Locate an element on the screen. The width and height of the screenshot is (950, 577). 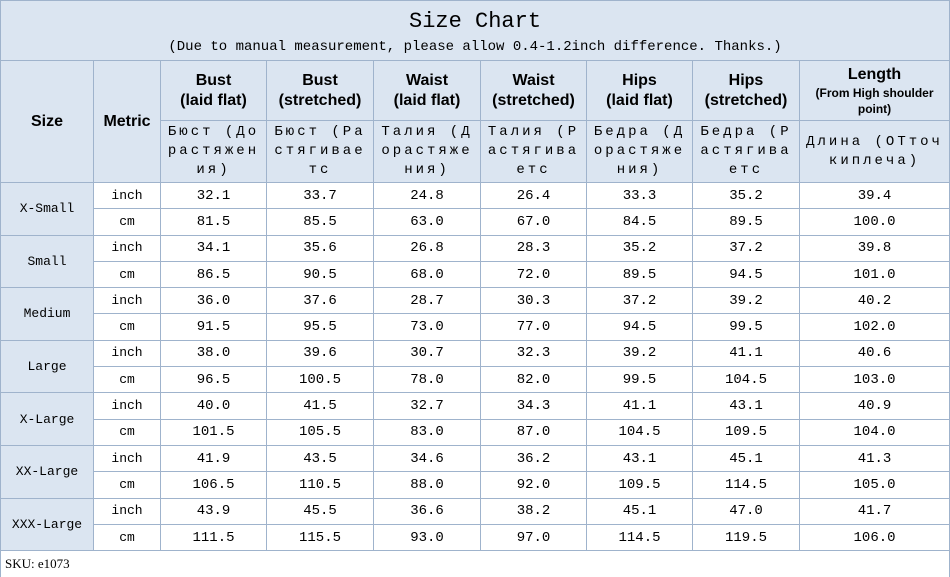
value-cell: 26.4 is located at coordinates (533, 195).